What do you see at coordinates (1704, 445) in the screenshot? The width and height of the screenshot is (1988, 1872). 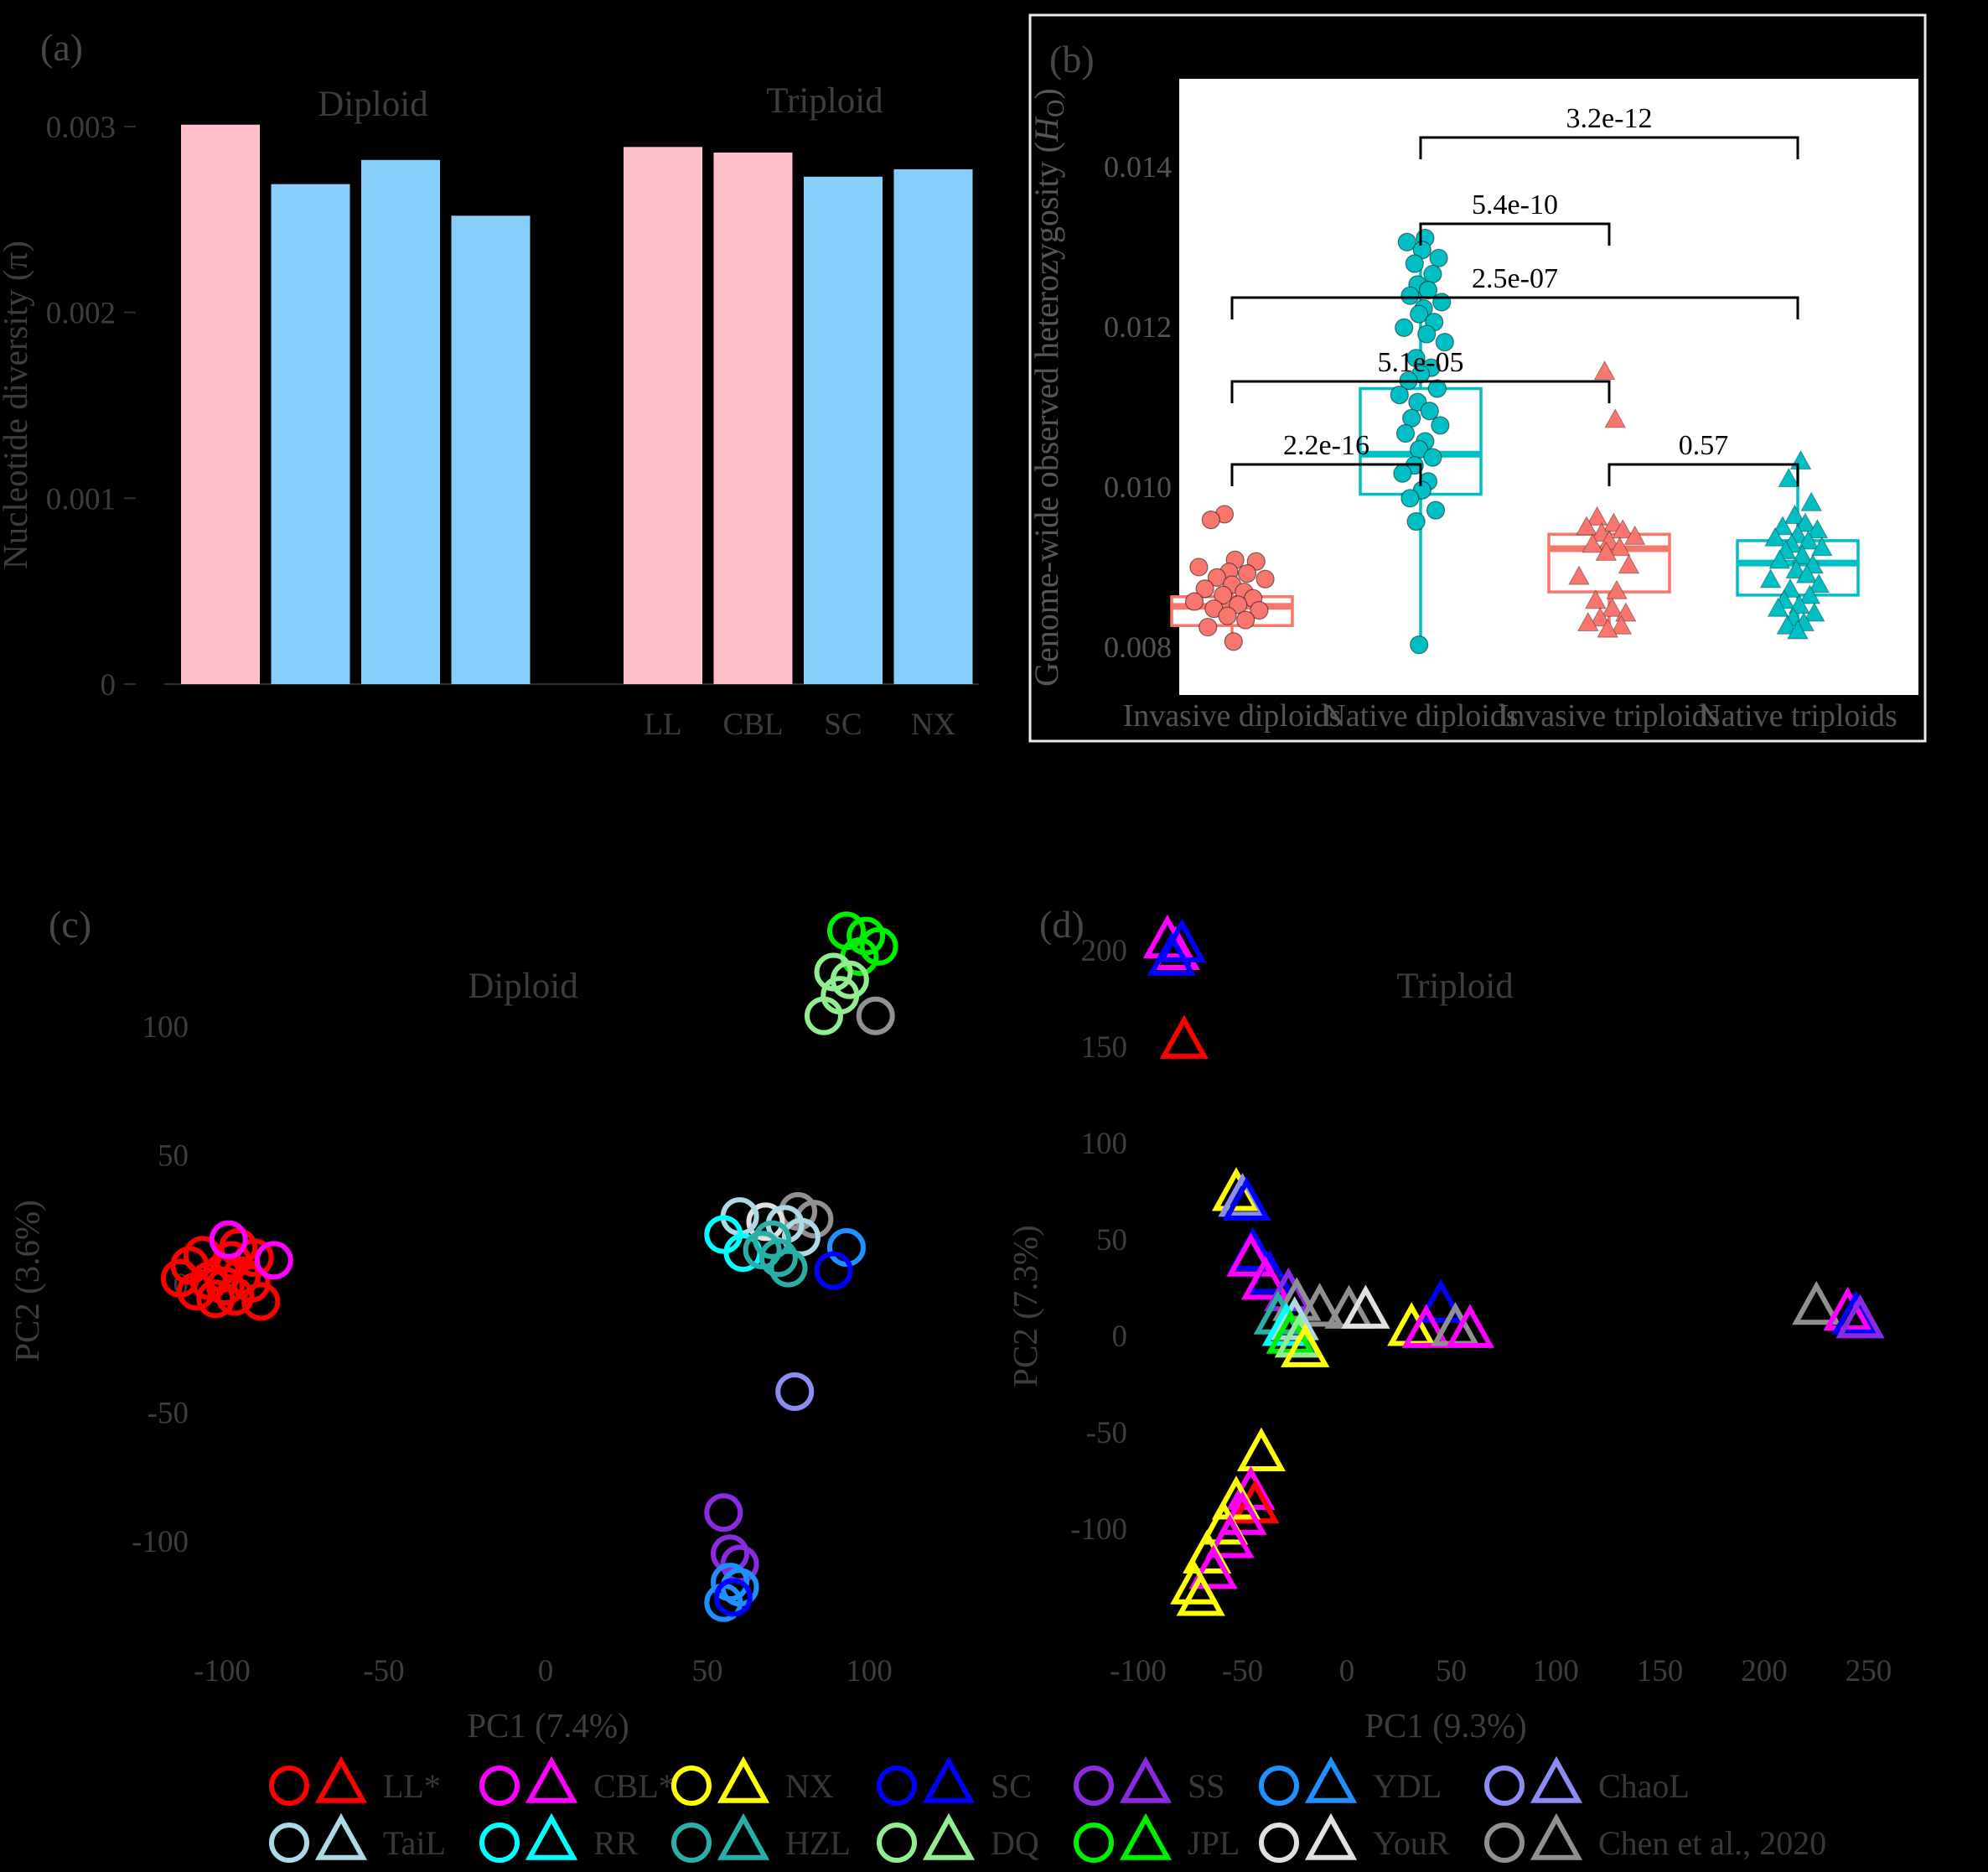 I see `significance-p-value: 0.57` at bounding box center [1704, 445].